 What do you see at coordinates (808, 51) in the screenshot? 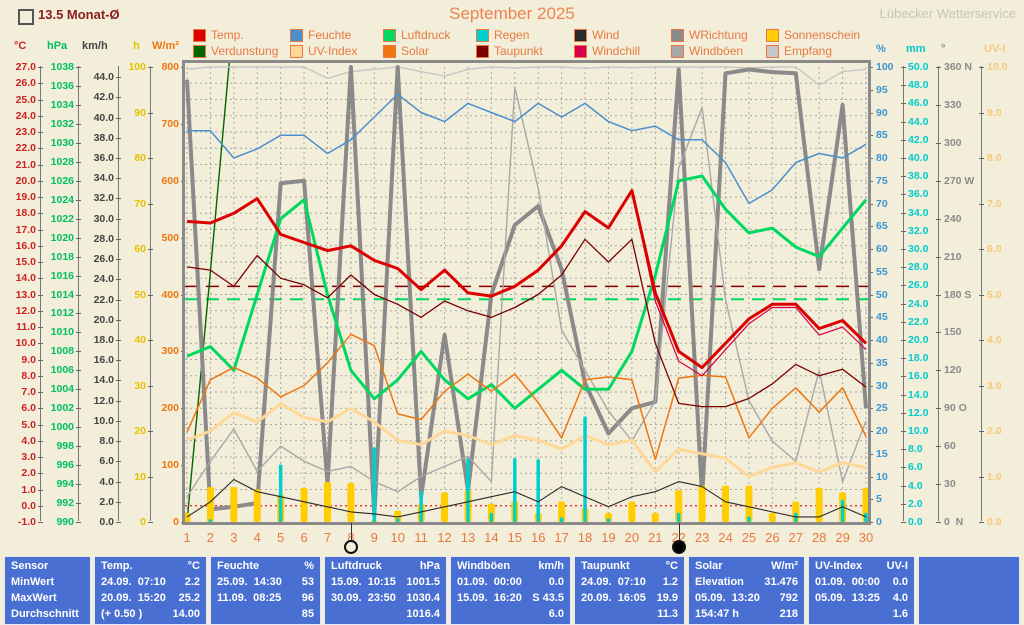
I see `legend-label: Empfang` at bounding box center [808, 51].